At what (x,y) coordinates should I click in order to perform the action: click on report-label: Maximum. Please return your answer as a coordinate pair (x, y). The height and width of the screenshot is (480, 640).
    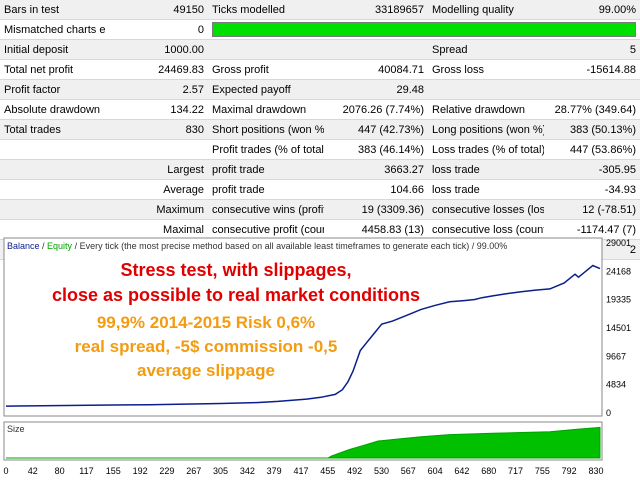
    Looking at the image, I should click on (157, 209).